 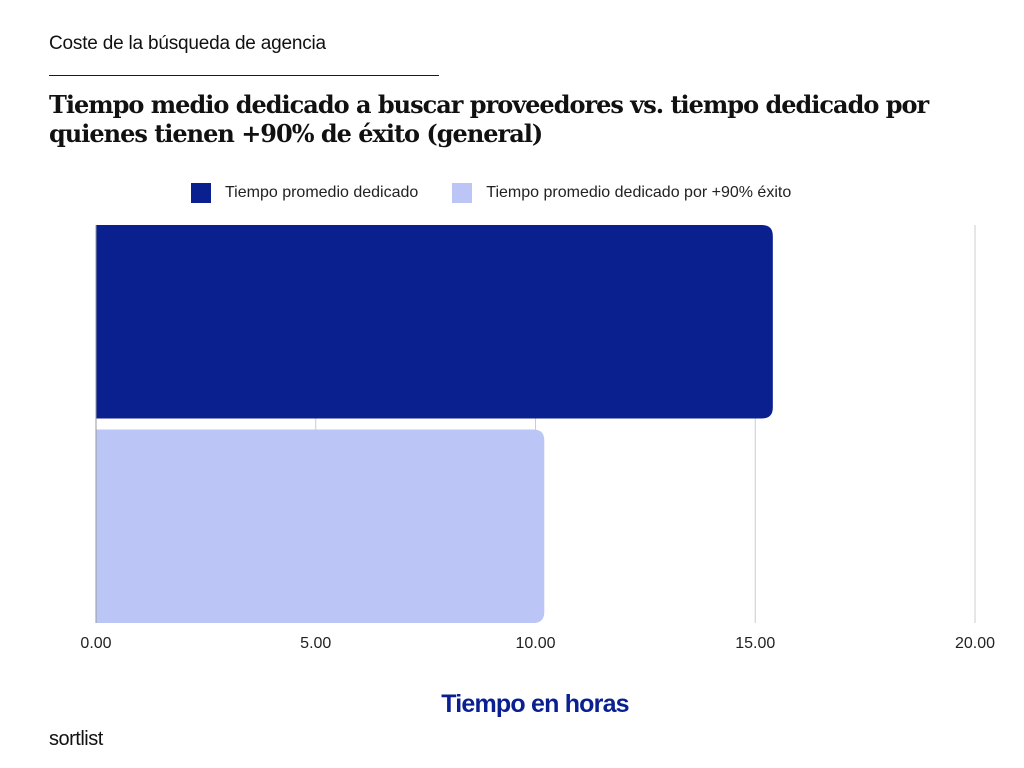 I want to click on x-tick-label-2: 10.00, so click(x=535, y=643).